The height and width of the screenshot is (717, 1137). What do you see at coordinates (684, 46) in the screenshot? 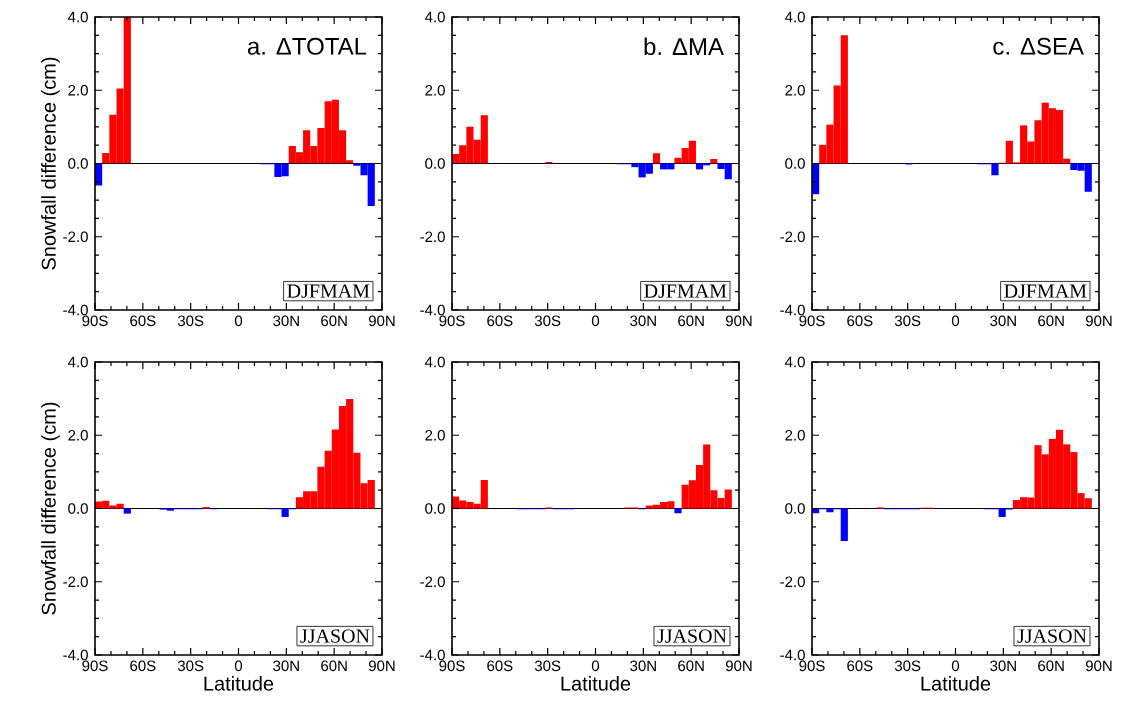
I see `text: b. ΔMA` at bounding box center [684, 46].